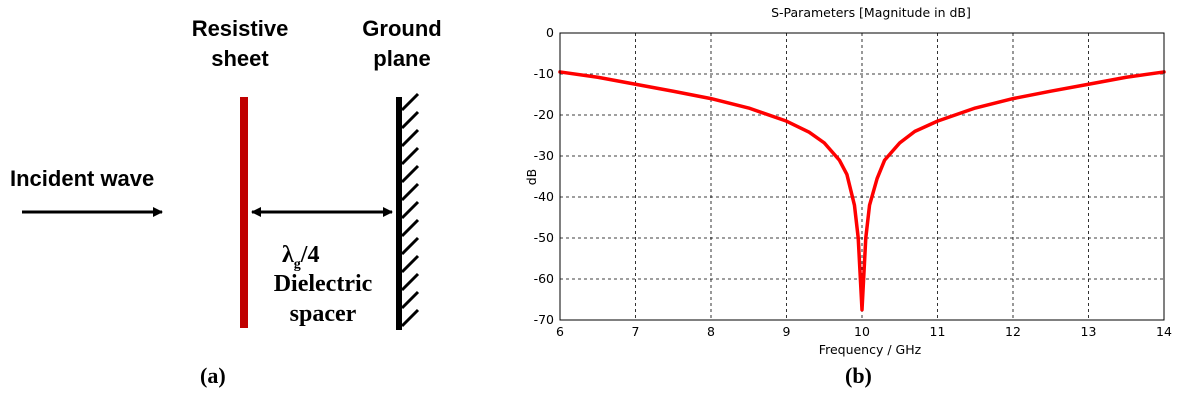  I want to click on quarter-wavelength-label: λg/4, so click(300, 260).